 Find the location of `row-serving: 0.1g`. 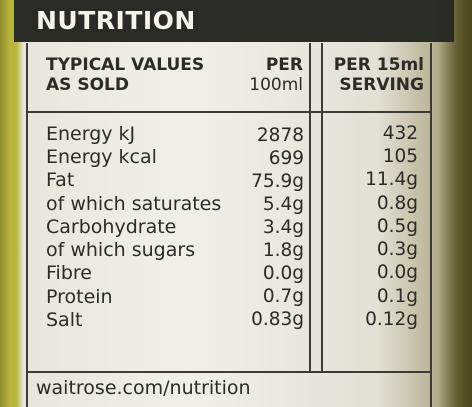

row-serving: 0.1g is located at coordinates (397, 296).